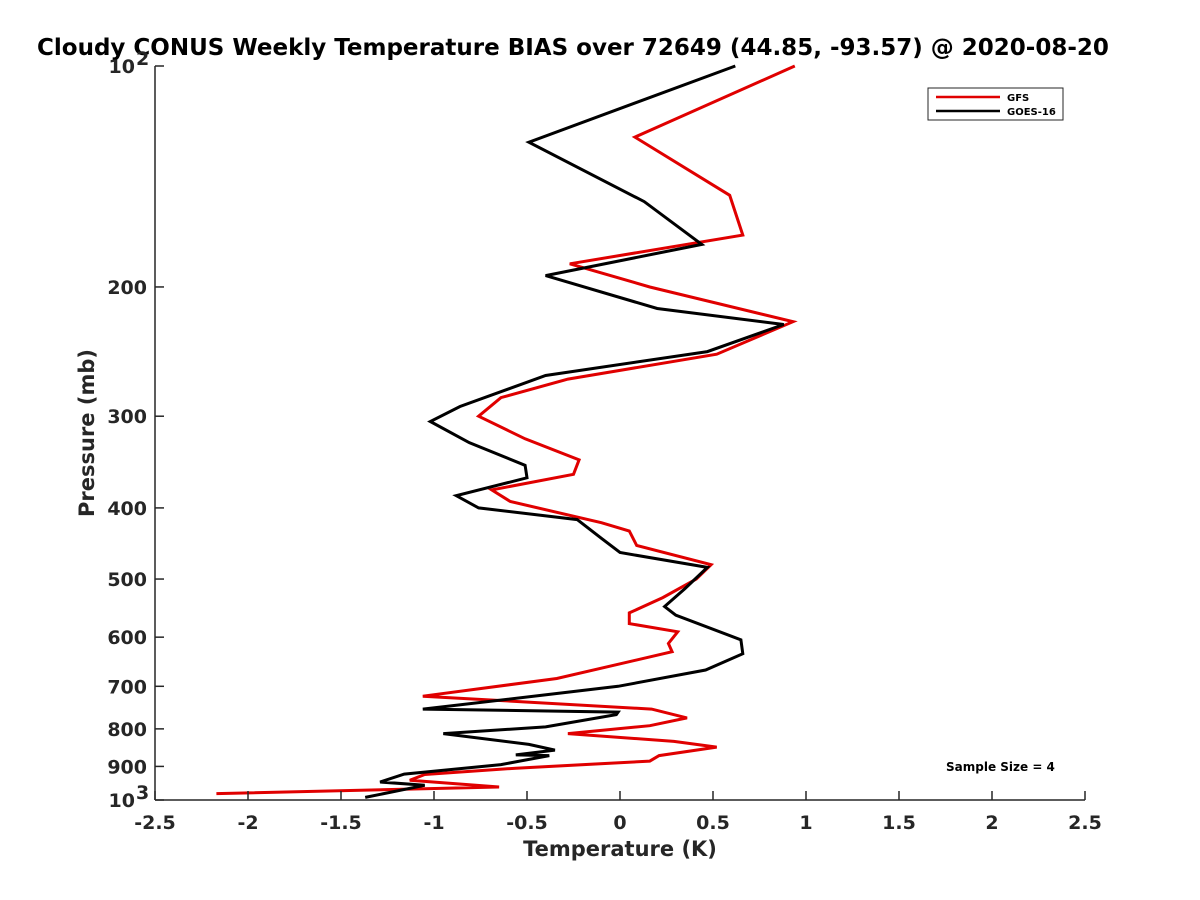 This screenshot has width=1200, height=900. I want to click on y-axis-label: Pressure (mb), so click(87, 433).